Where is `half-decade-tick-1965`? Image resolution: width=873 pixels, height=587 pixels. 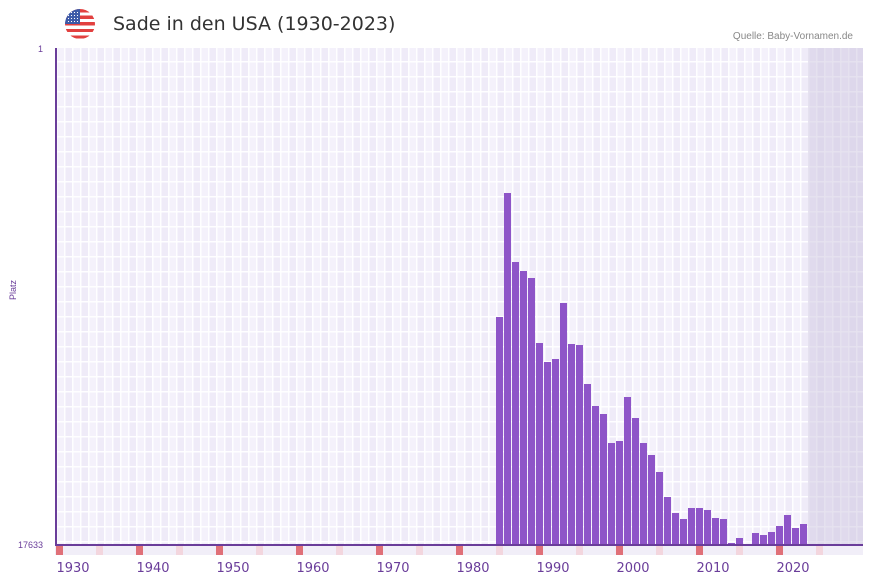
half-decade-tick-1965 is located at coordinates (339, 550).